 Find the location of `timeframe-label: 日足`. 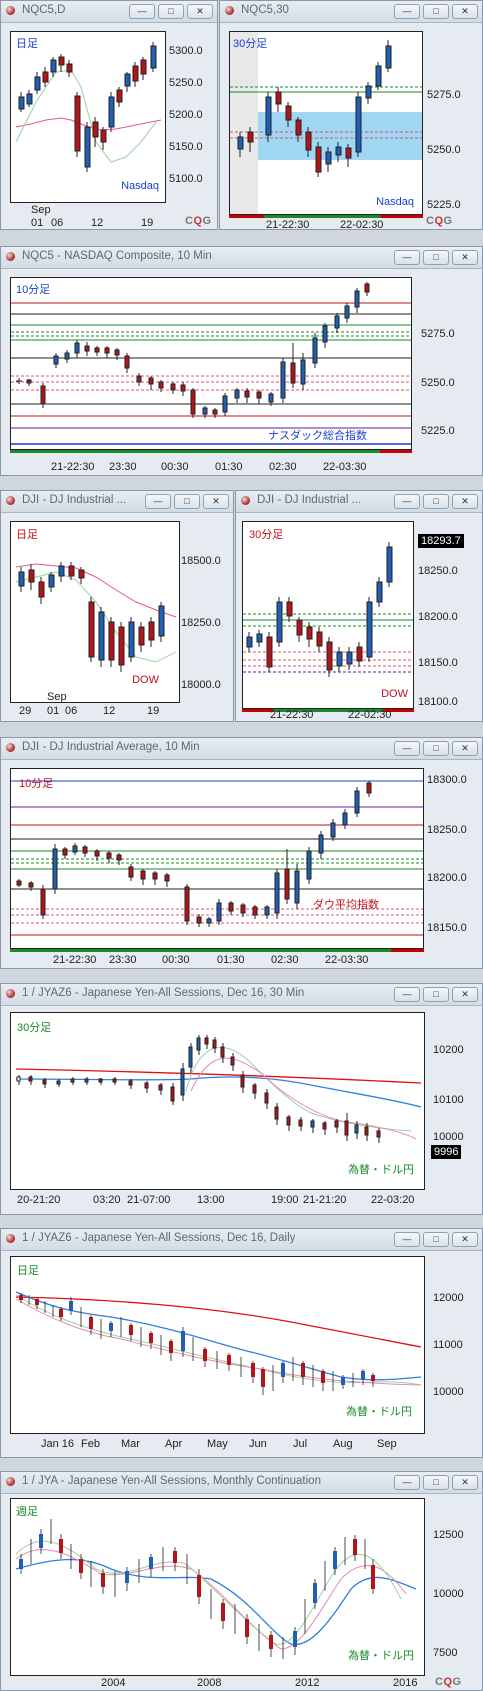

timeframe-label: 日足 is located at coordinates (28, 1271).